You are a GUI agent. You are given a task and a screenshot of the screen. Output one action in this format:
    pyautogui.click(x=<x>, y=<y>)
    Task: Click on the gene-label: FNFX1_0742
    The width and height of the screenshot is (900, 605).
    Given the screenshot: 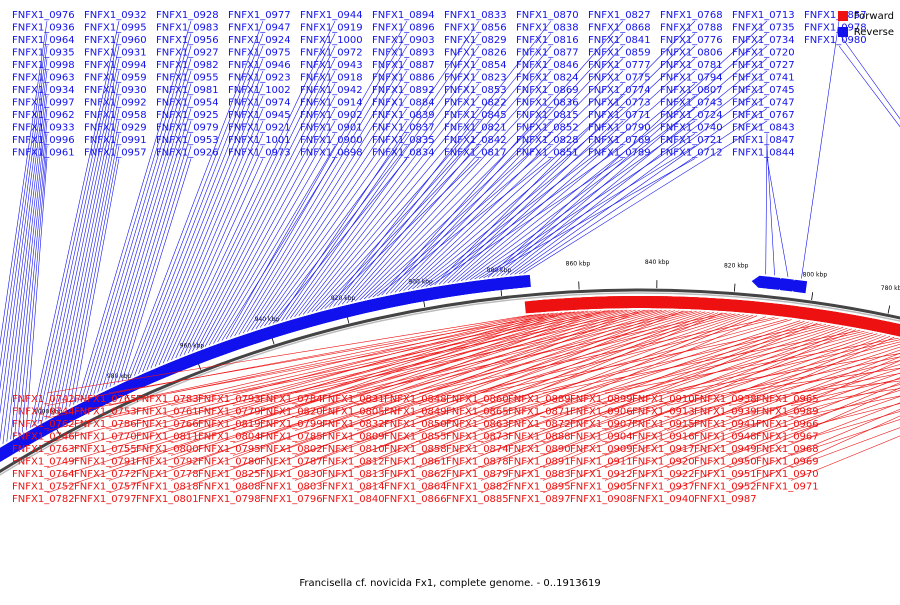 What is the action you would take?
    pyautogui.click(x=43, y=399)
    